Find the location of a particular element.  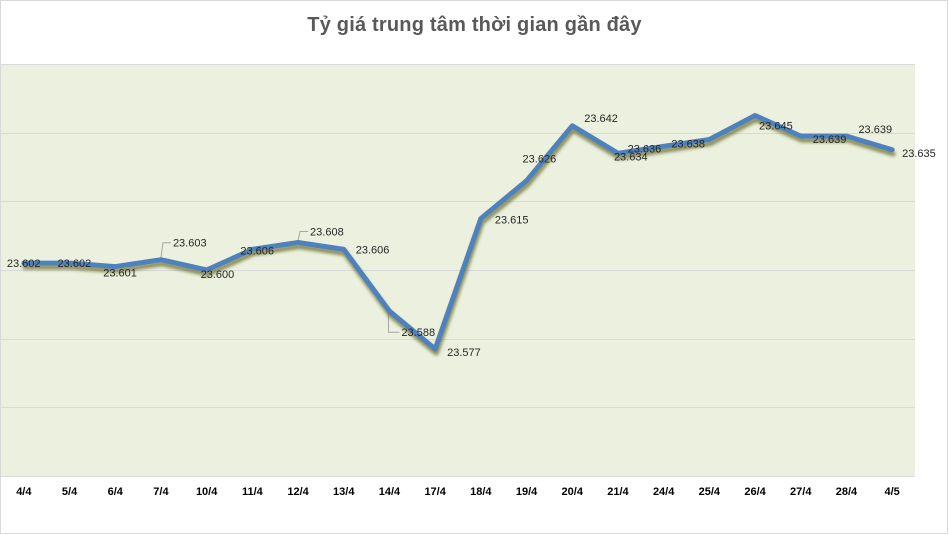

data-label: 23.634 is located at coordinates (631, 157).